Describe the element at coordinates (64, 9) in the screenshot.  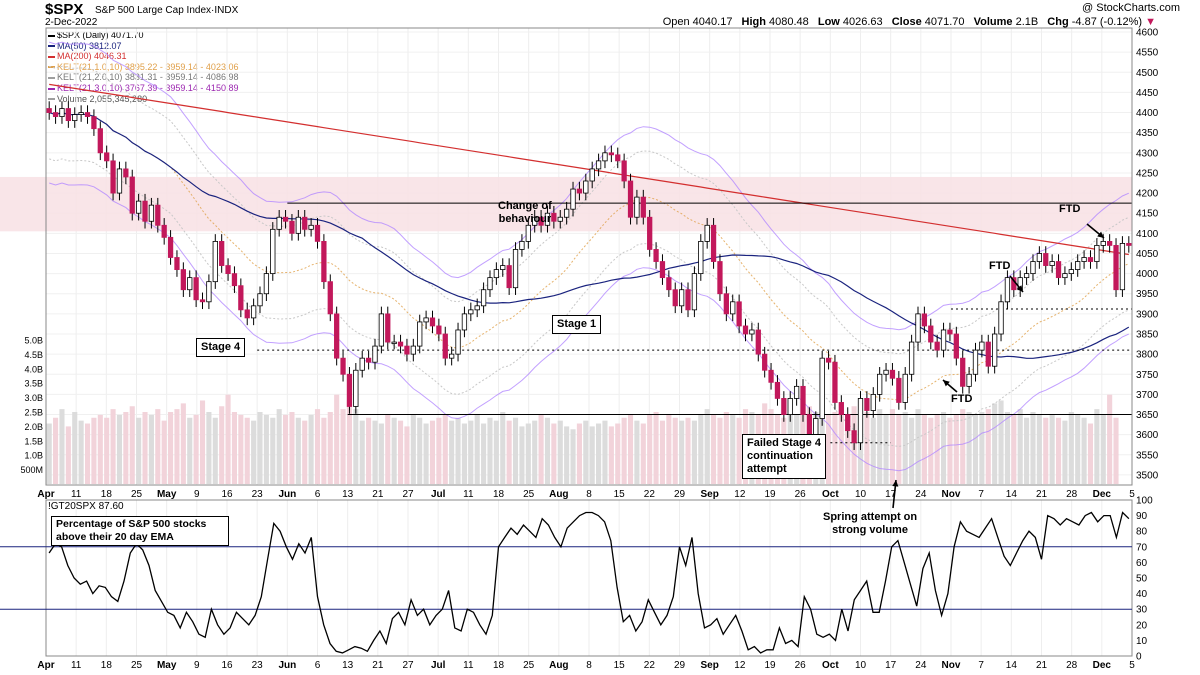
I see `symbol-title: $SPX` at that location.